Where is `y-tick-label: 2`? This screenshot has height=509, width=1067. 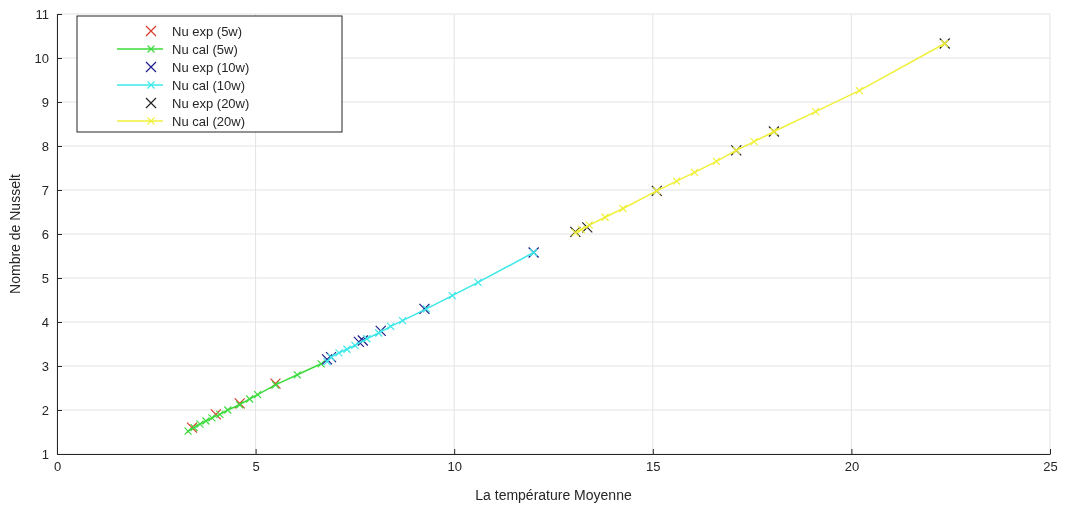
y-tick-label: 2 is located at coordinates (45, 410).